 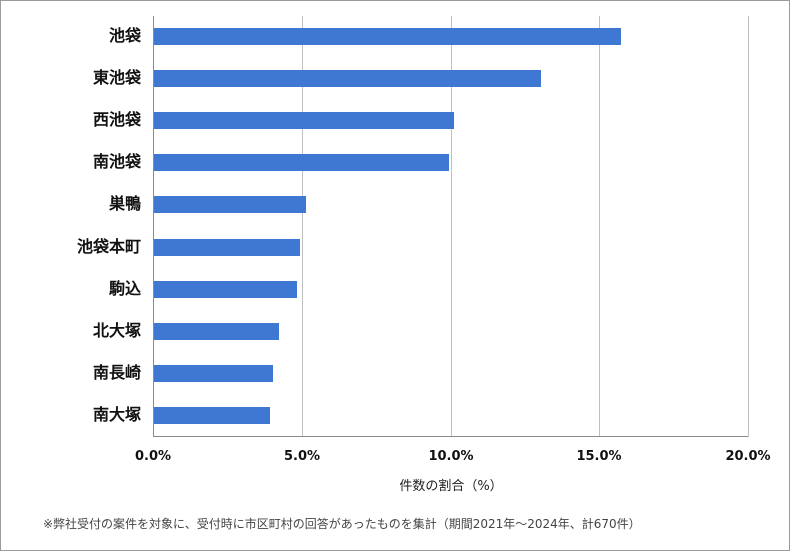 I want to click on x-tick-label: 15.0%, so click(x=599, y=456).